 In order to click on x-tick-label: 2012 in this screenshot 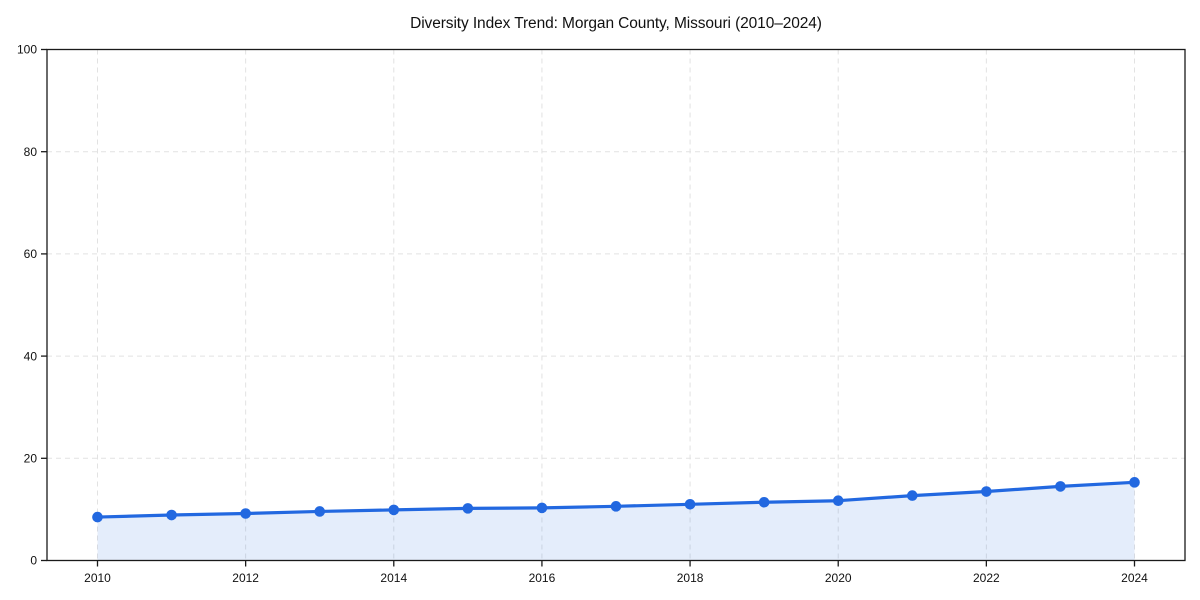, I will do `click(245, 578)`.